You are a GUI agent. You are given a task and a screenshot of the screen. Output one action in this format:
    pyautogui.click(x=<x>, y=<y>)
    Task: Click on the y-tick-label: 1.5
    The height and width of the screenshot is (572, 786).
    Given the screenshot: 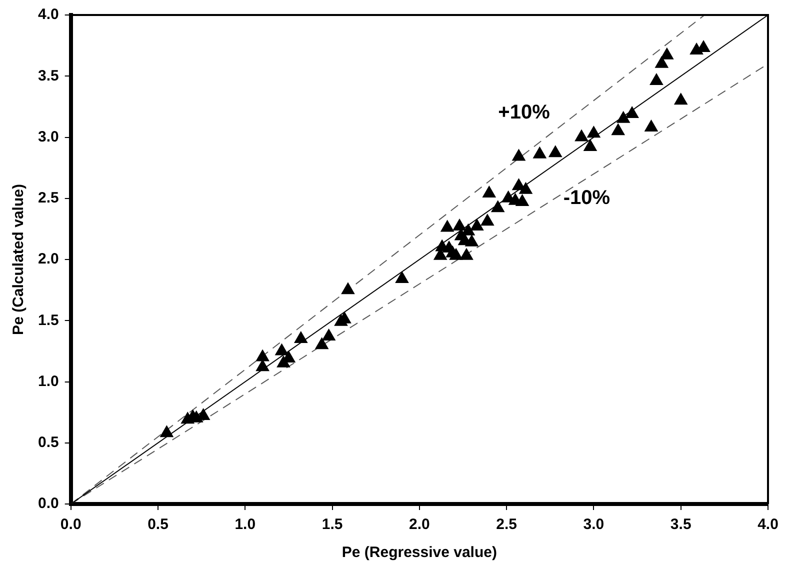 What is the action you would take?
    pyautogui.click(x=48, y=320)
    